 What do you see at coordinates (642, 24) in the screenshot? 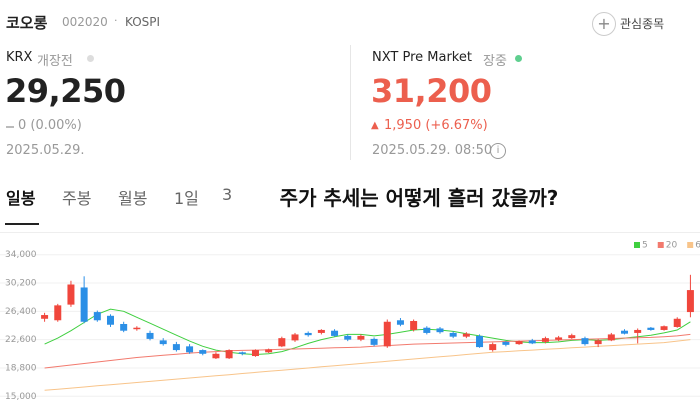
I see `watchlist-button: 관심종목` at bounding box center [642, 24].